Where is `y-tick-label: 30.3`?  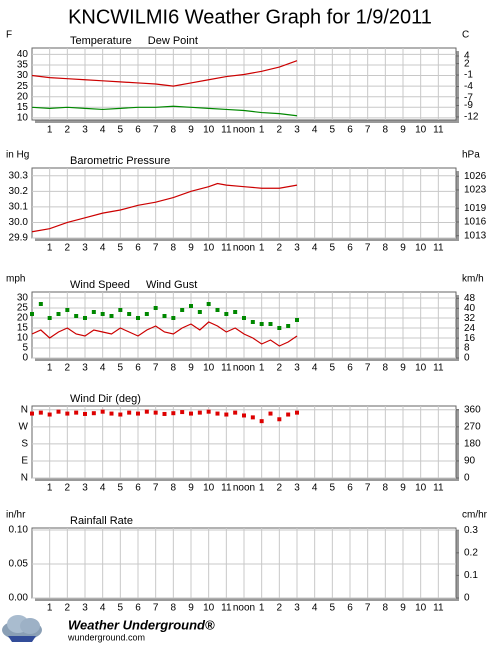
y-tick-label: 30.3 is located at coordinates (19, 175).